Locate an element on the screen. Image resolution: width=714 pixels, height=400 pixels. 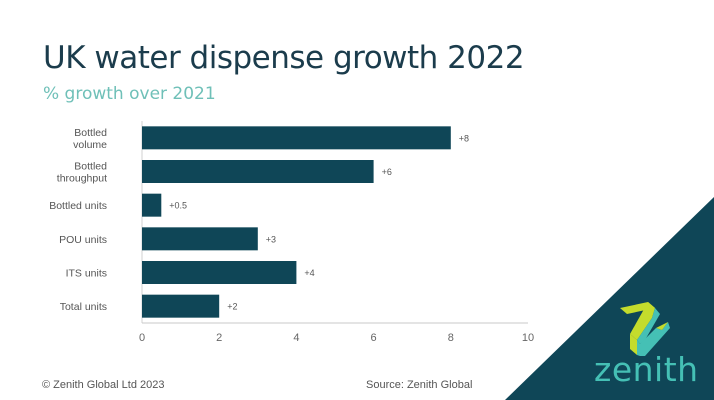
category-label: Bottled throughput is located at coordinates (82, 173).